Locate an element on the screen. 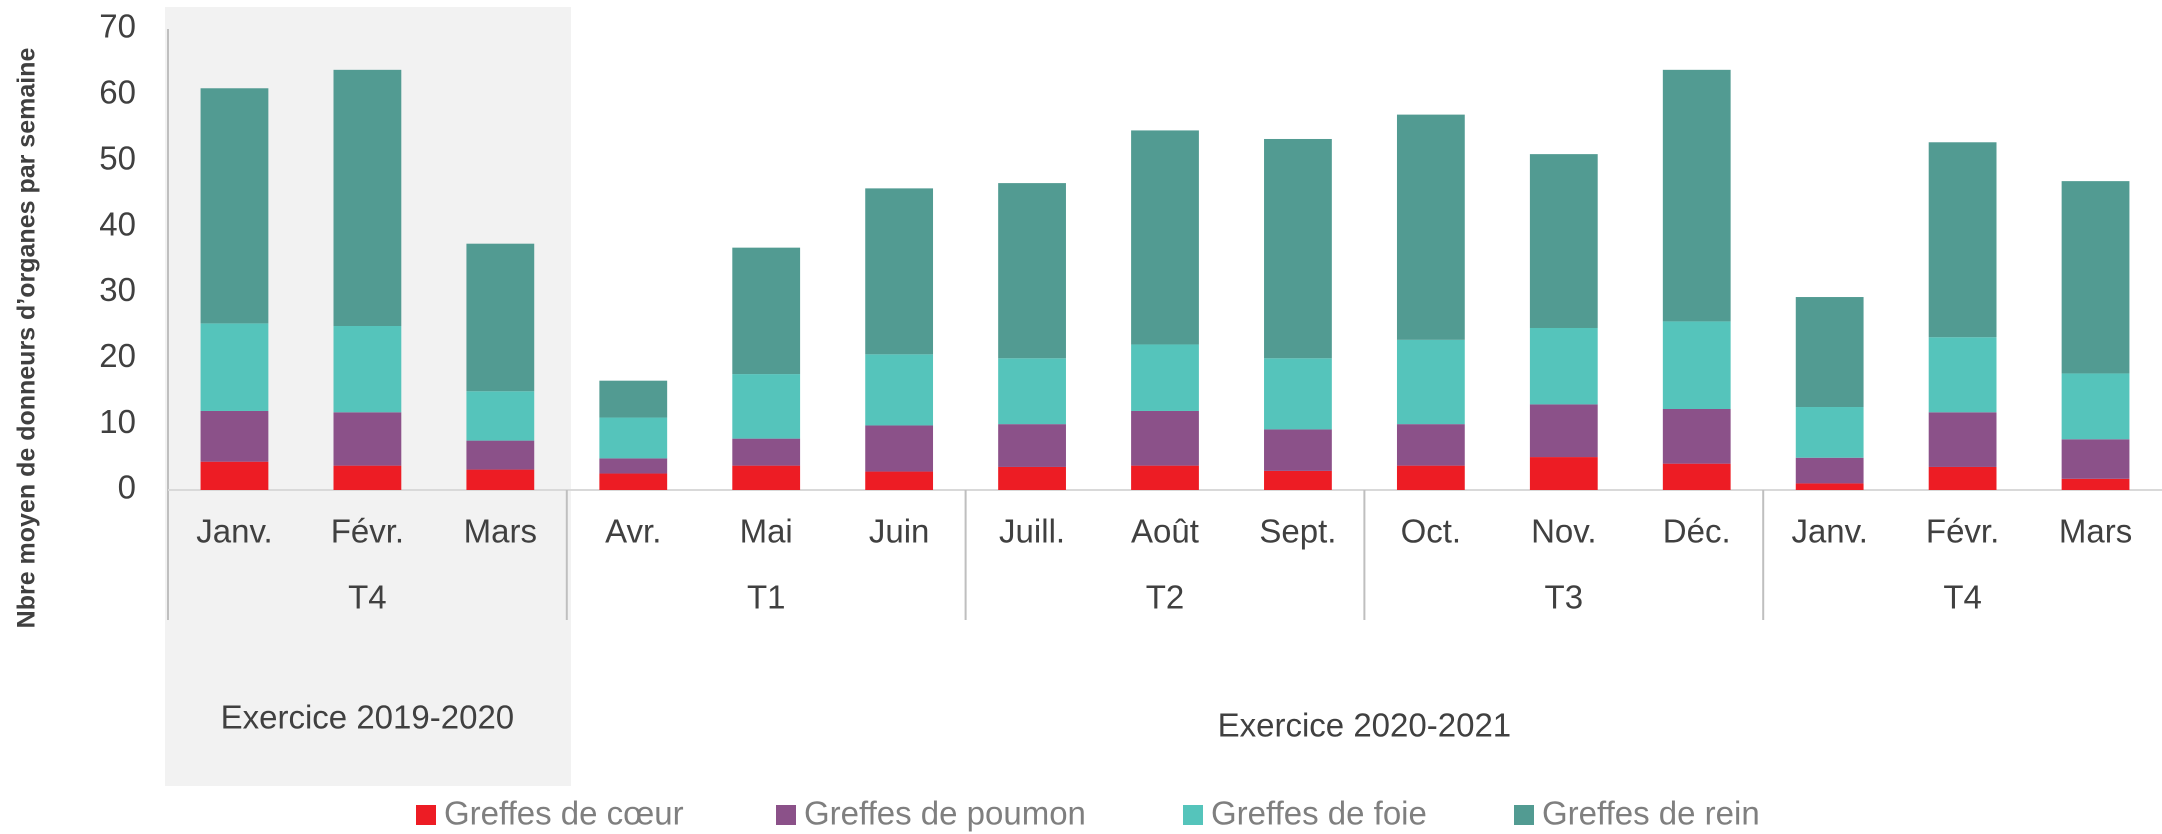 The image size is (2162, 834). y-tick-label: 40 is located at coordinates (117, 223).